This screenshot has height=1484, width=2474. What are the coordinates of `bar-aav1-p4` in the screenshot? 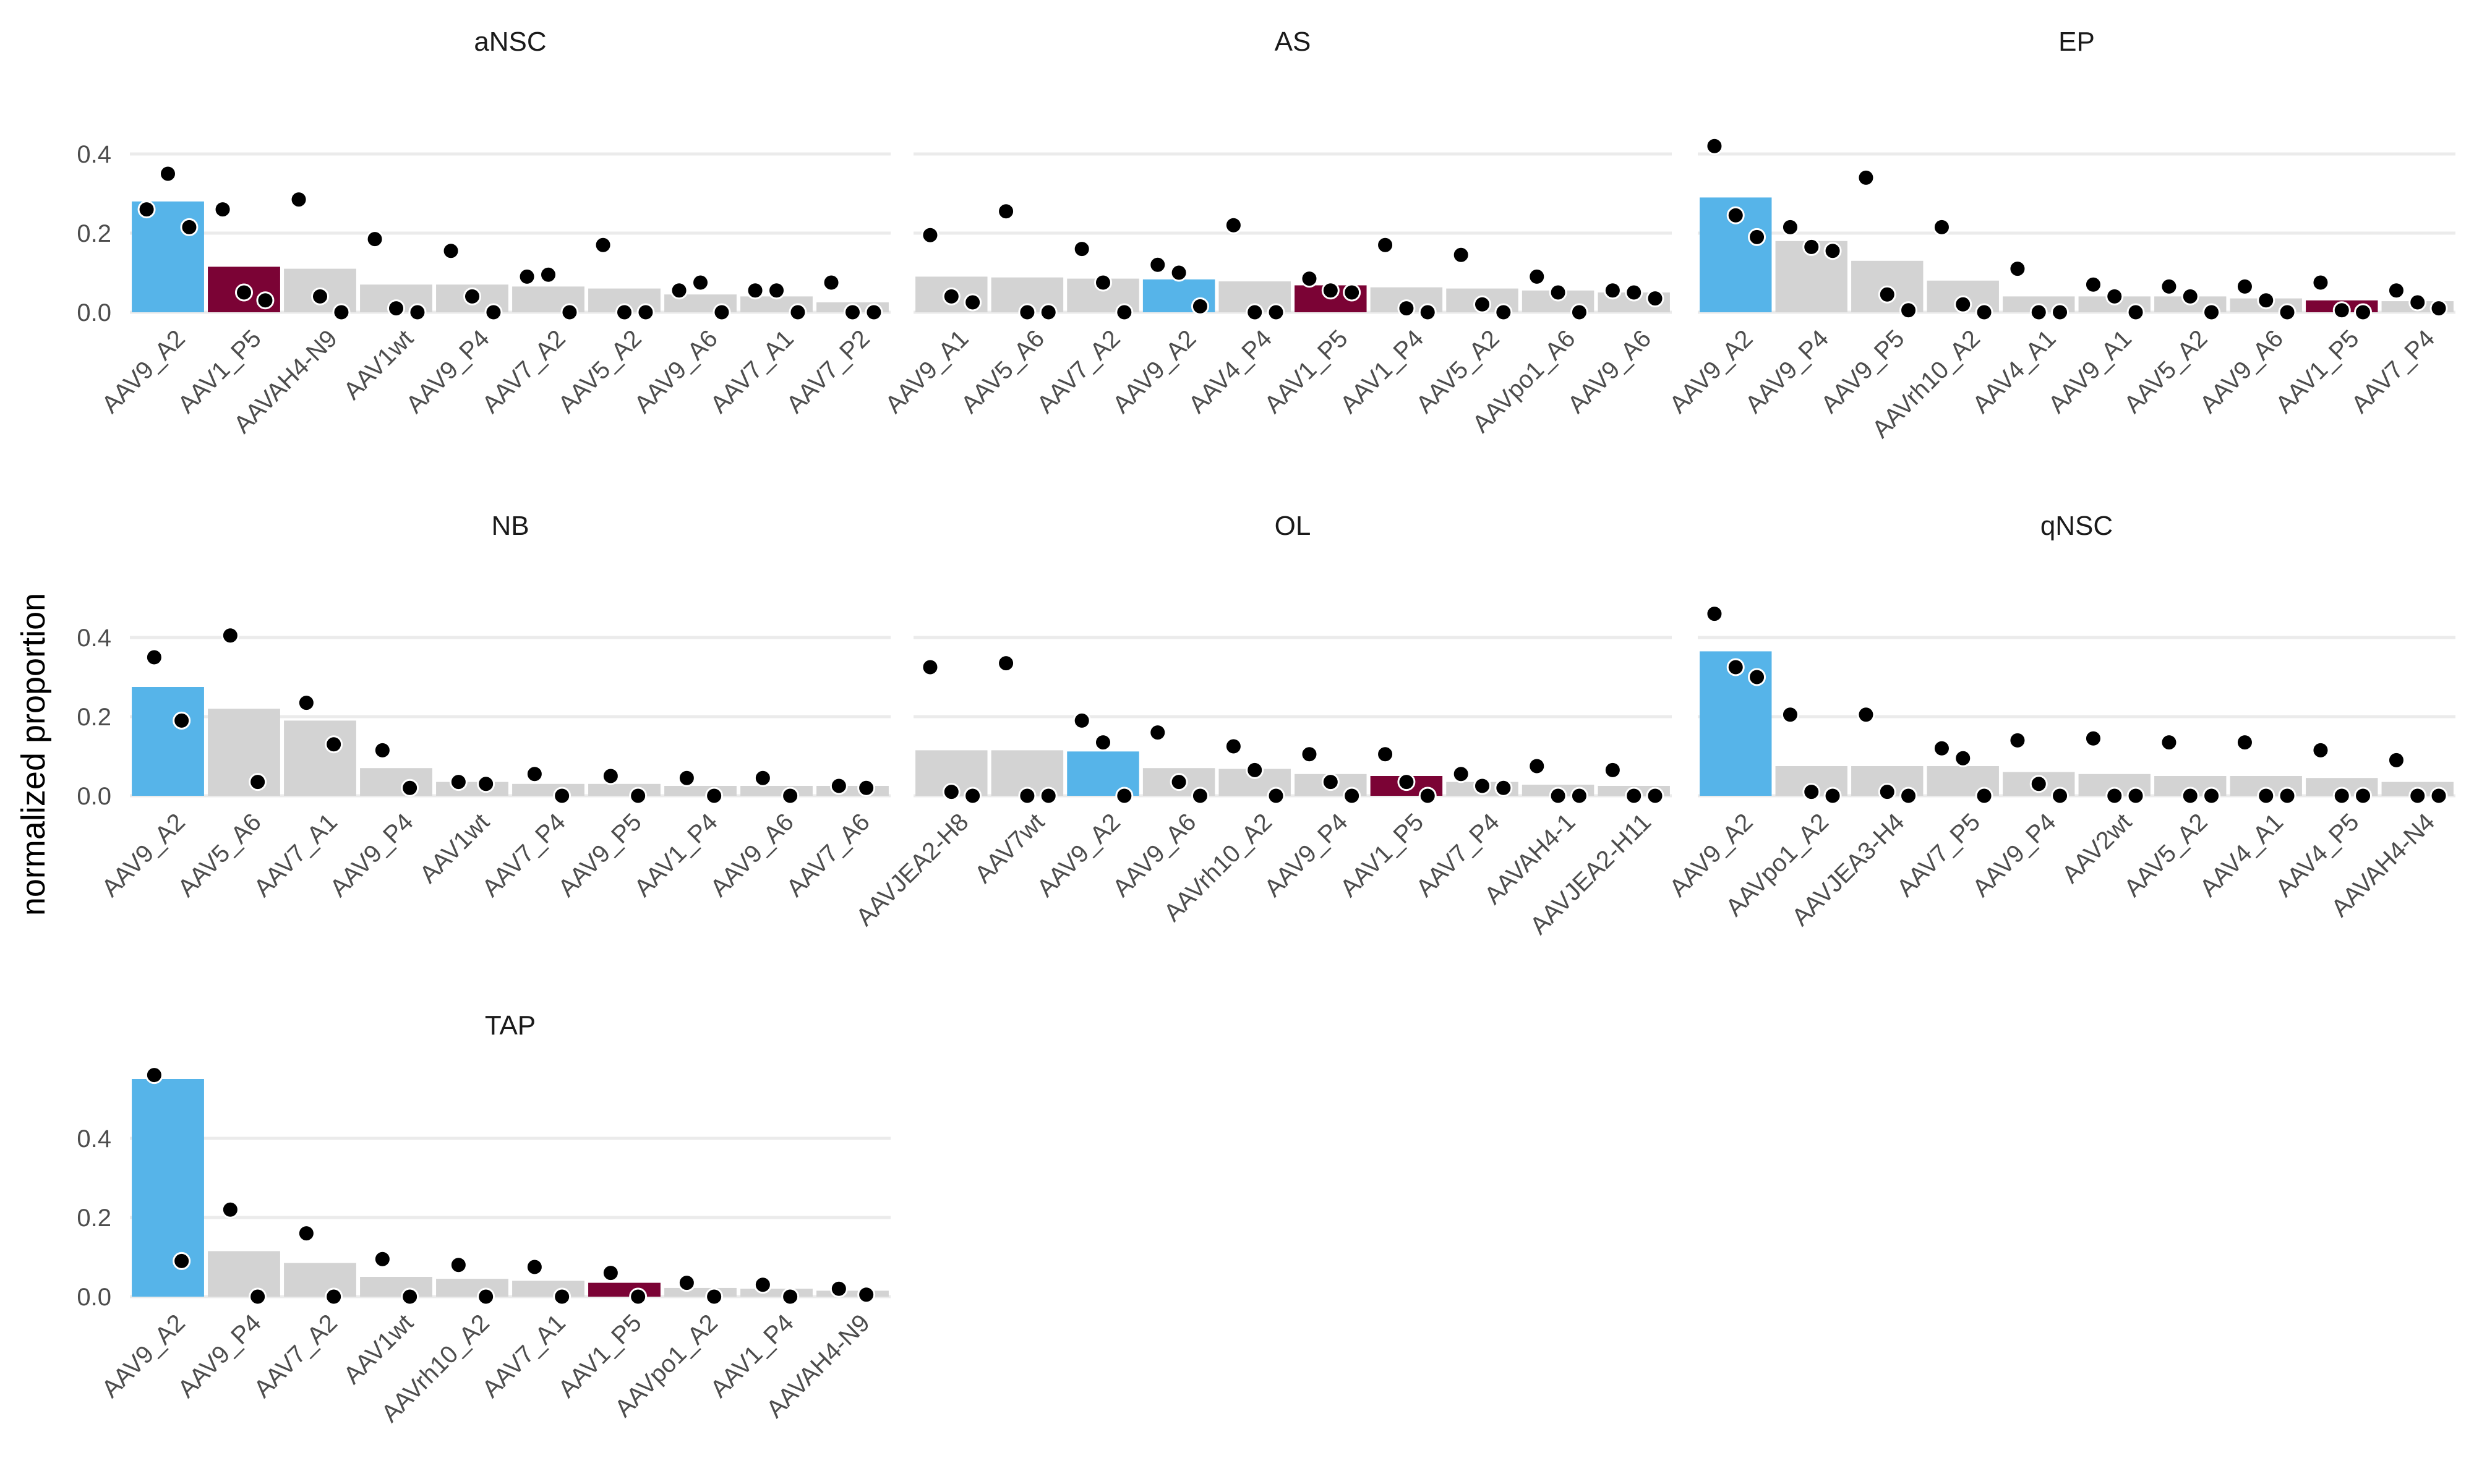 It's located at (776, 1293).